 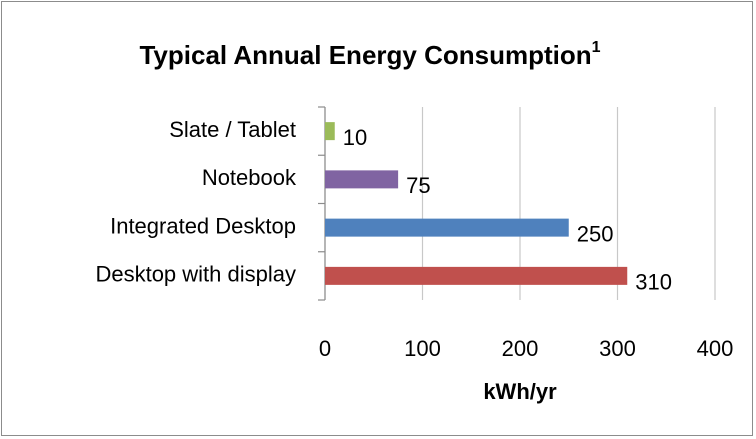 I want to click on x-axis-label: kWh/yr, so click(x=520, y=391).